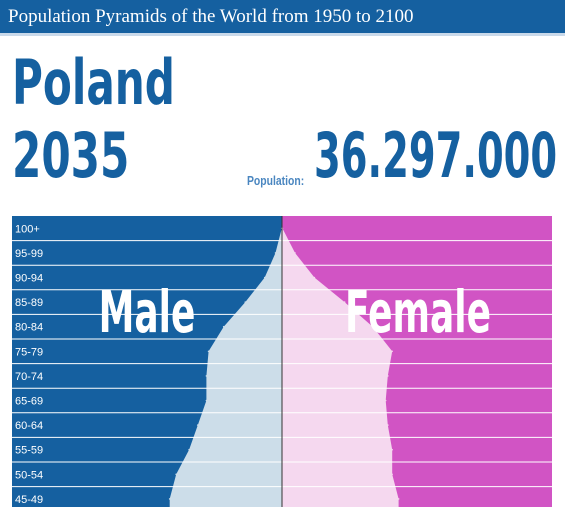  What do you see at coordinates (29, 352) in the screenshot?
I see `tick-label: 75-79` at bounding box center [29, 352].